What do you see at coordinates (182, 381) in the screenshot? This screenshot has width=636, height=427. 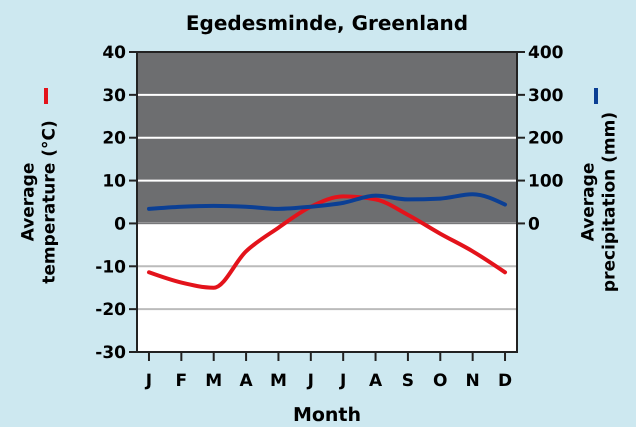 I see `x-tick-label: F` at bounding box center [182, 381].